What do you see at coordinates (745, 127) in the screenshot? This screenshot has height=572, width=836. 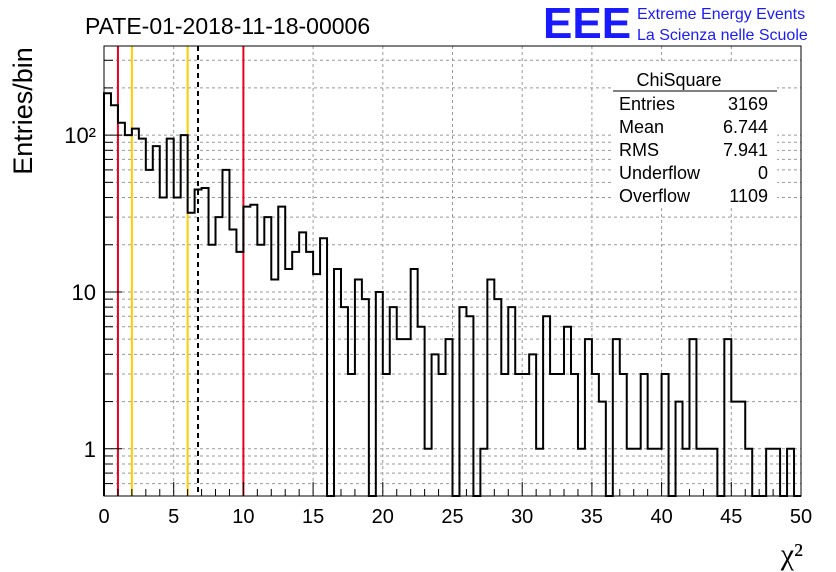 I see `stats-value: 6.744` at bounding box center [745, 127].